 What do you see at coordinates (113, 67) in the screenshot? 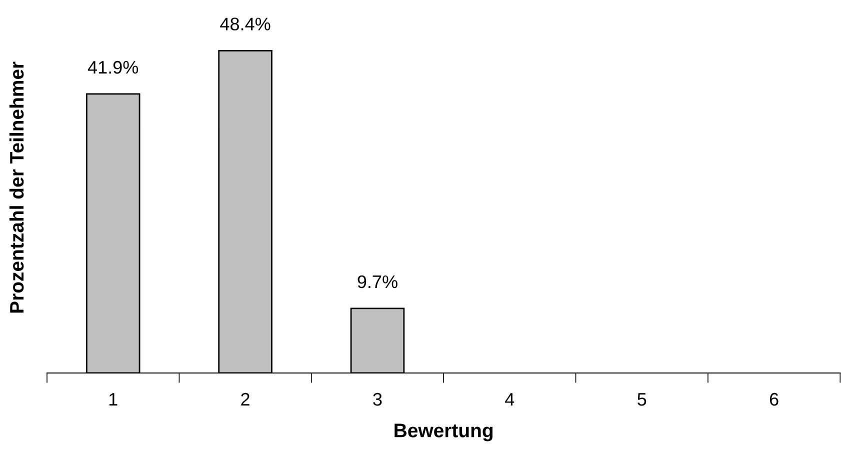
I see `data-label: 41.9%` at bounding box center [113, 67].